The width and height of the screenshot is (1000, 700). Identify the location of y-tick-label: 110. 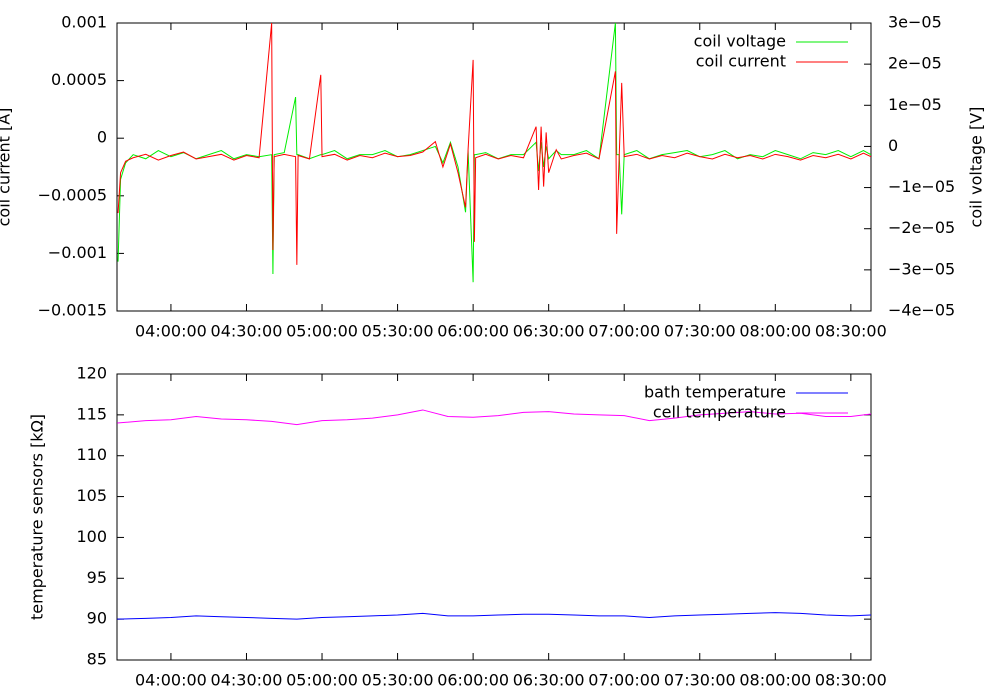
(91, 454).